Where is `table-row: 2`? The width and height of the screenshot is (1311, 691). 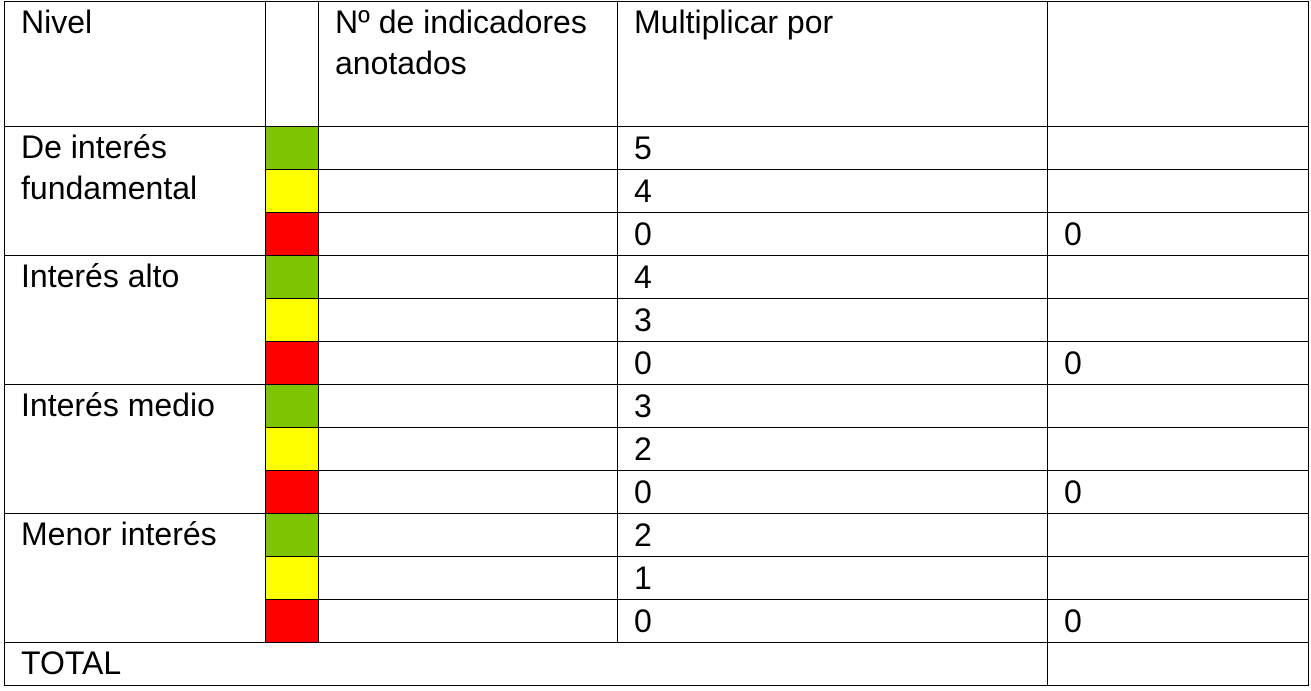
table-row: 2 is located at coordinates (657, 449).